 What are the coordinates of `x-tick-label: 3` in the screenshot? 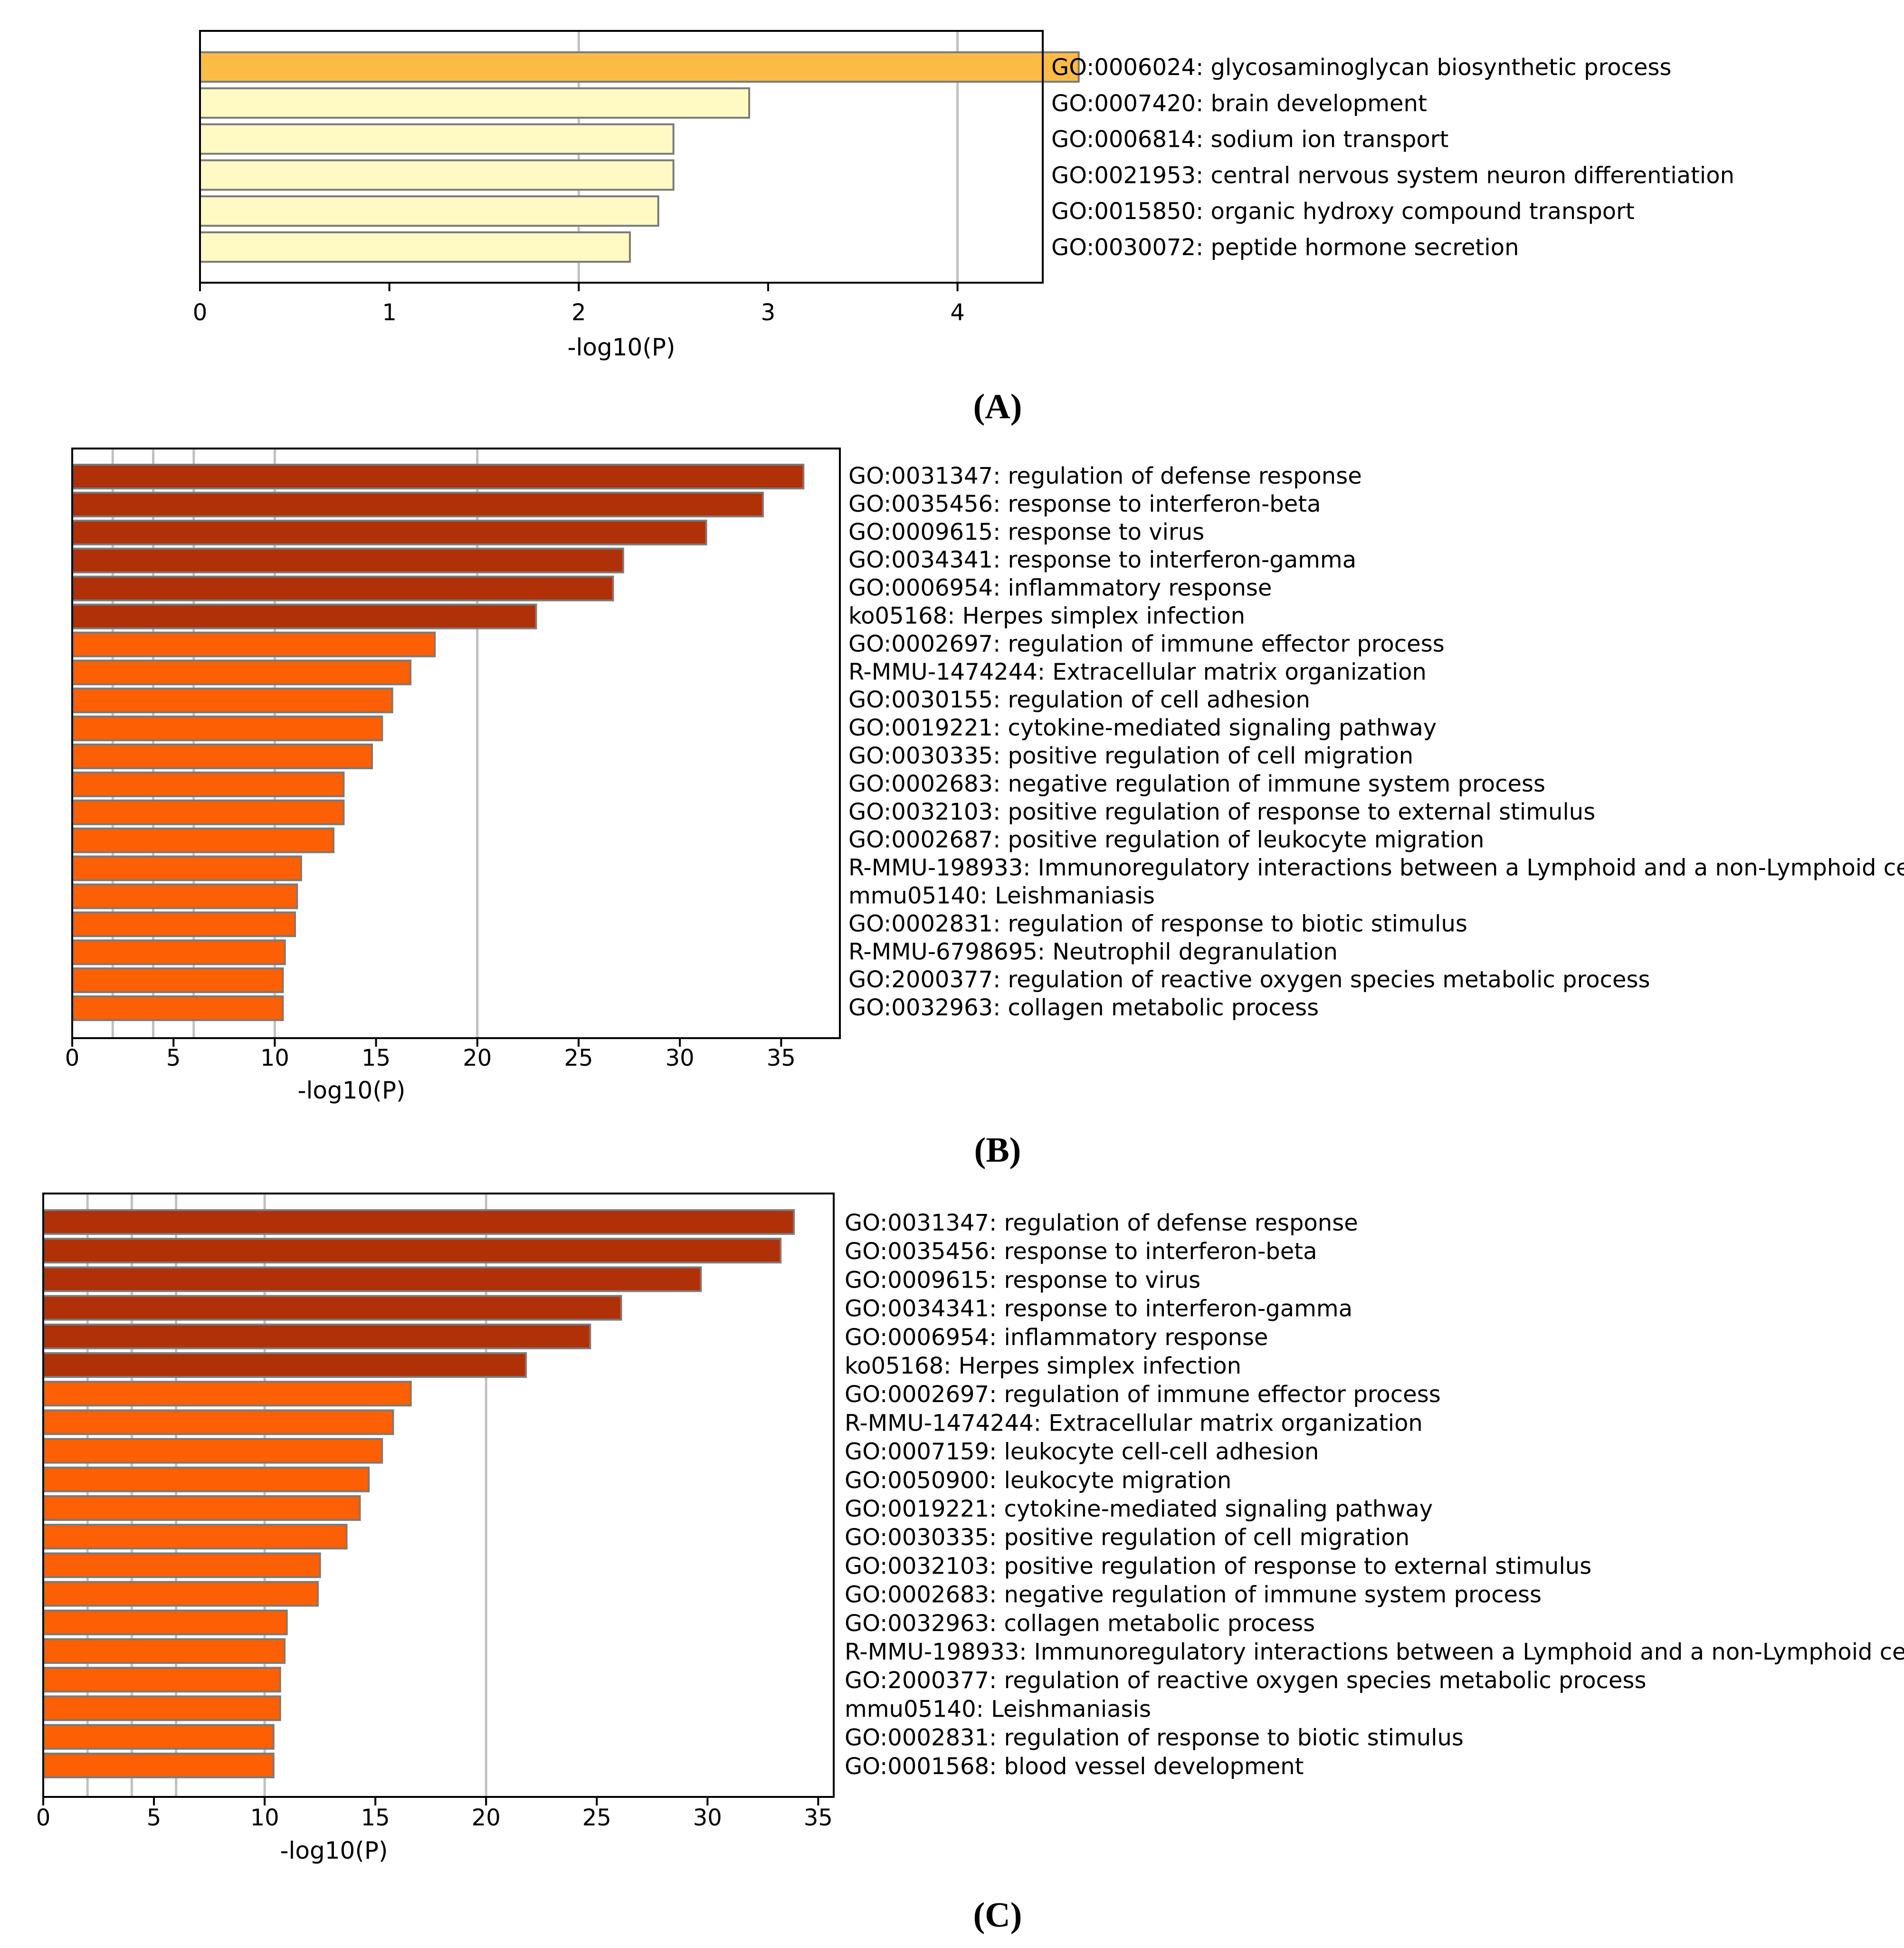 It's located at (769, 312).